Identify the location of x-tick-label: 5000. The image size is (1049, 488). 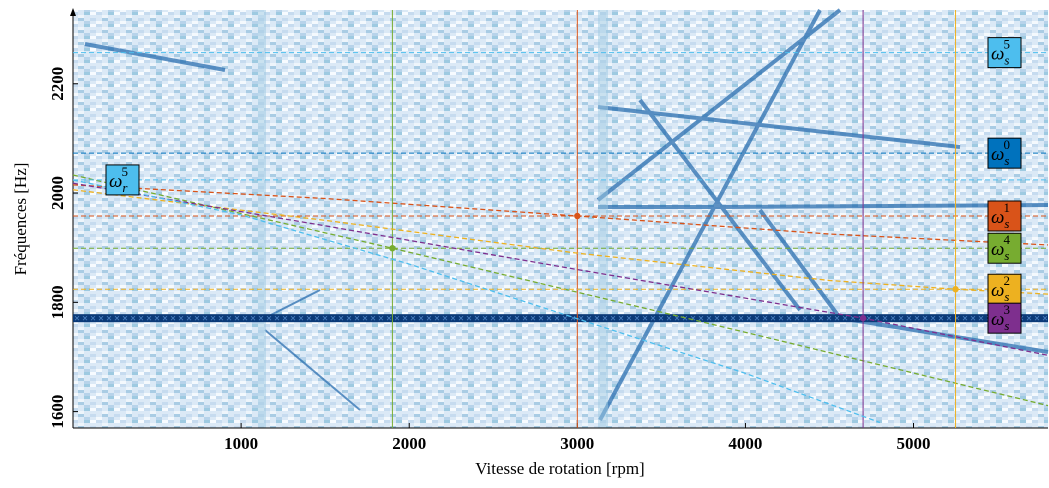
(914, 443).